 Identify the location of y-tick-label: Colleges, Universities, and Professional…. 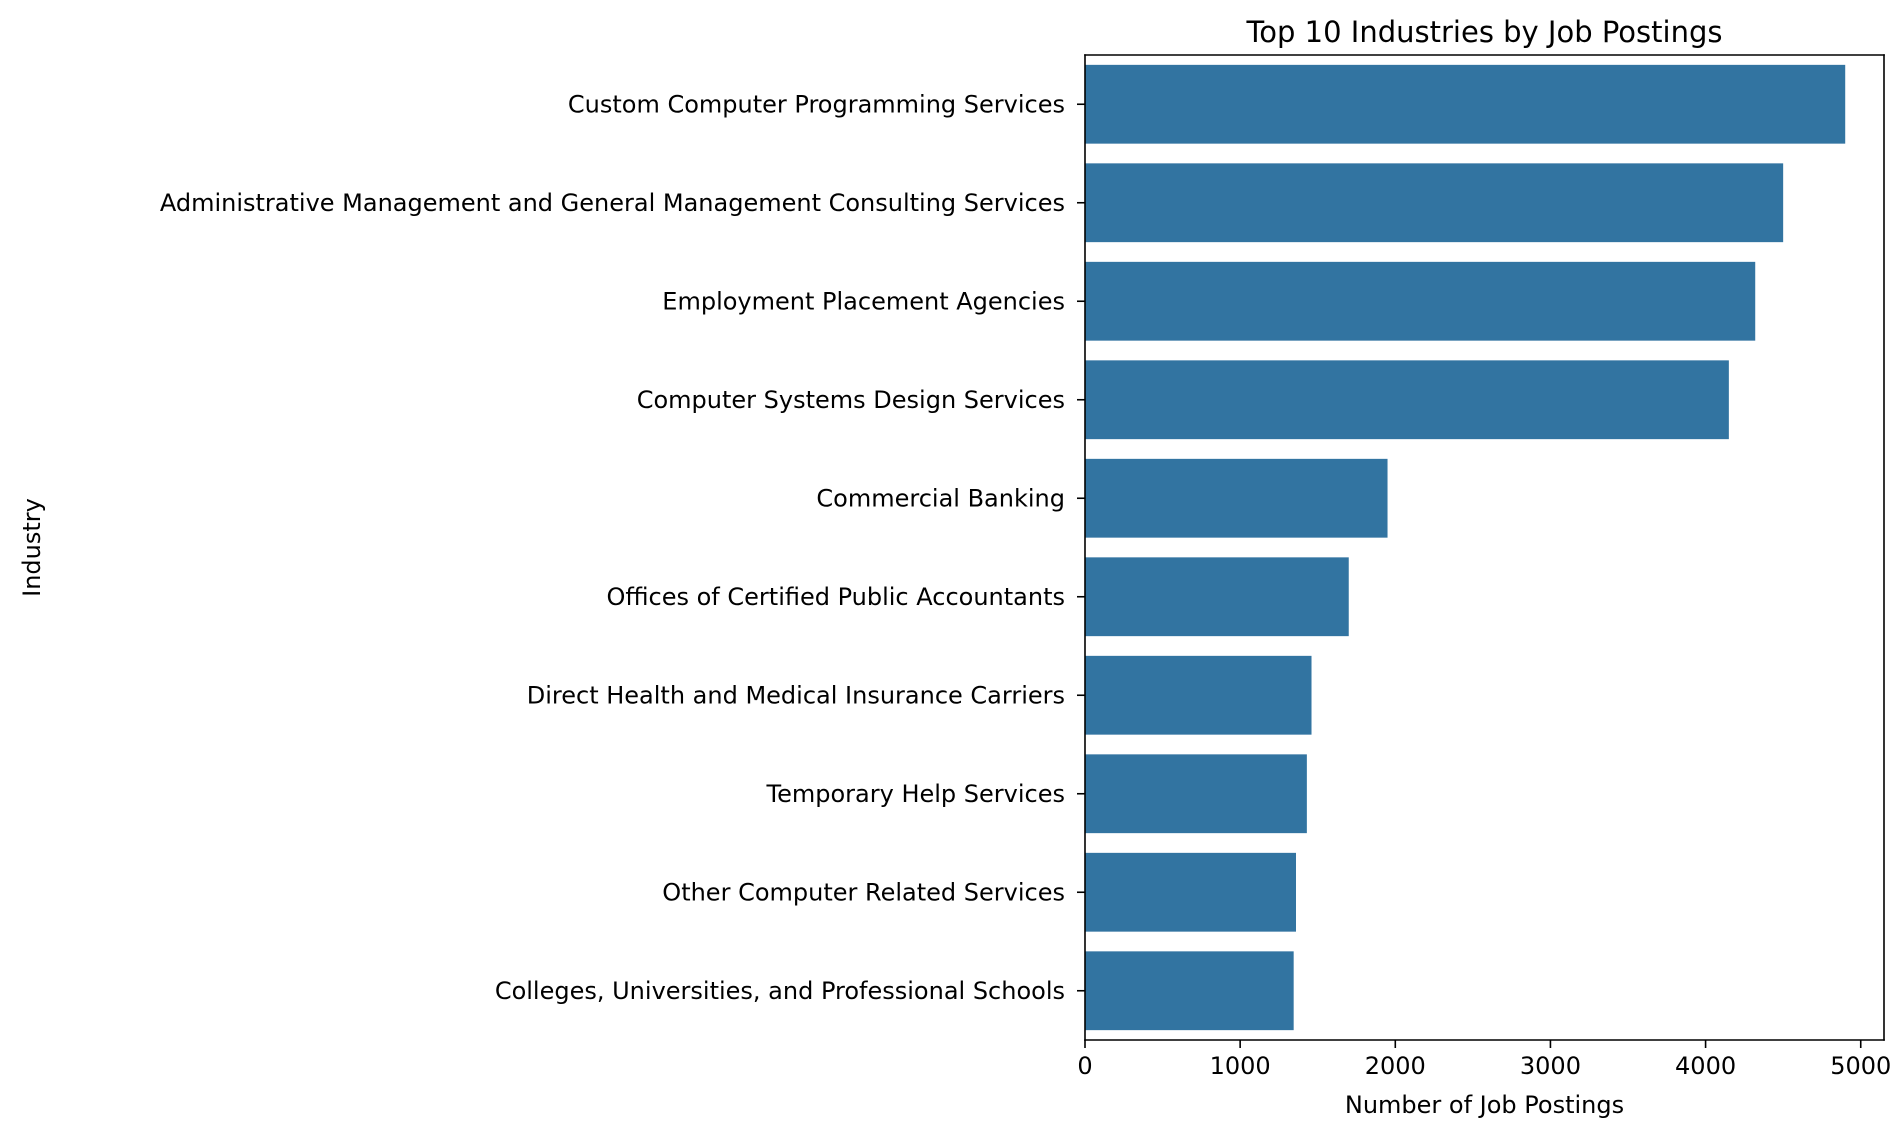
(780, 991).